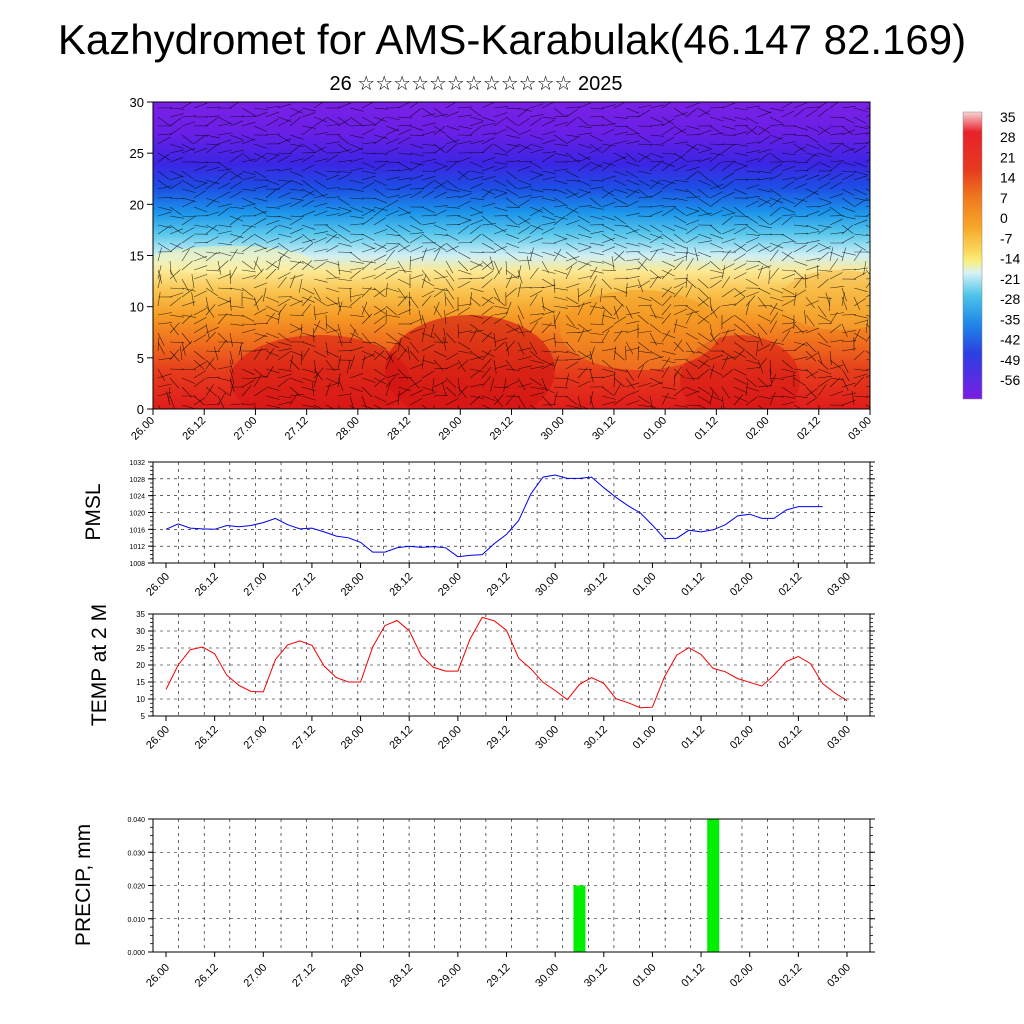 This screenshot has height=1024, width=1024. What do you see at coordinates (596, 585) in the screenshot?
I see `xtick-label: 30.12` at bounding box center [596, 585].